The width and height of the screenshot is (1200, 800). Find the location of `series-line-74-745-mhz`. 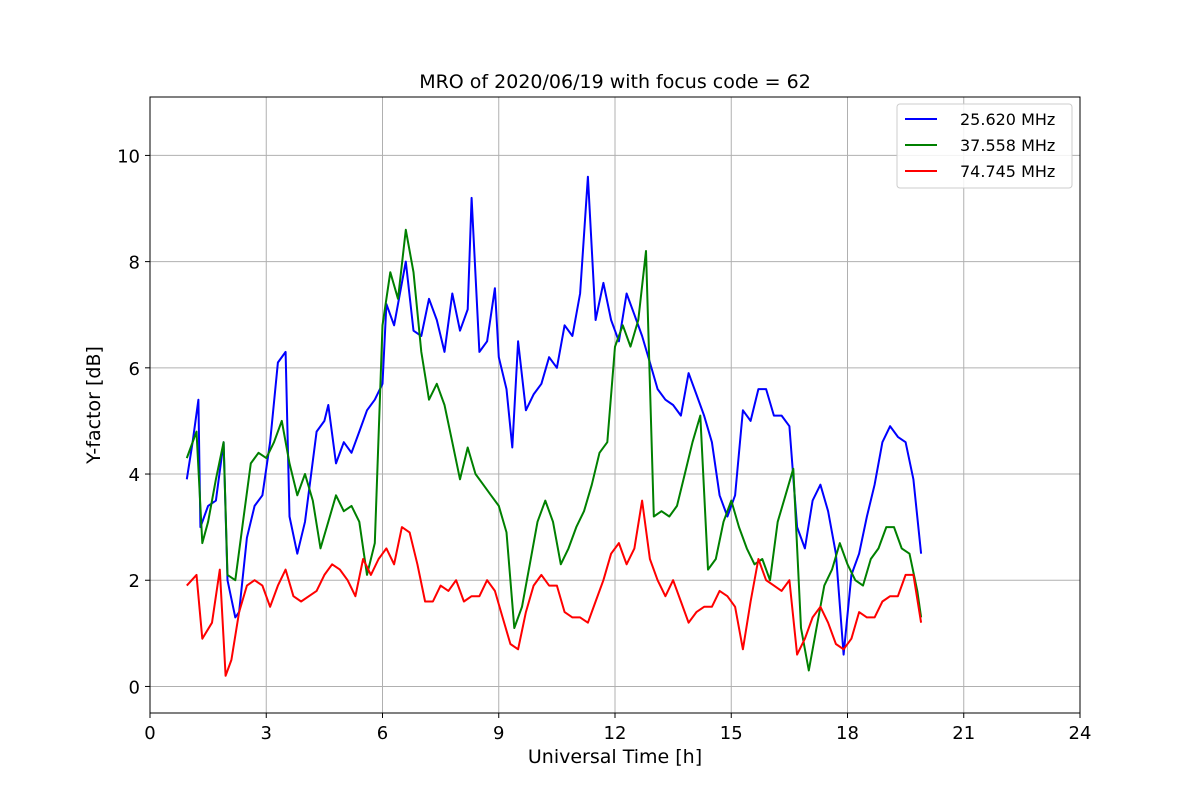

series-line-74-745-mhz is located at coordinates (554, 588).